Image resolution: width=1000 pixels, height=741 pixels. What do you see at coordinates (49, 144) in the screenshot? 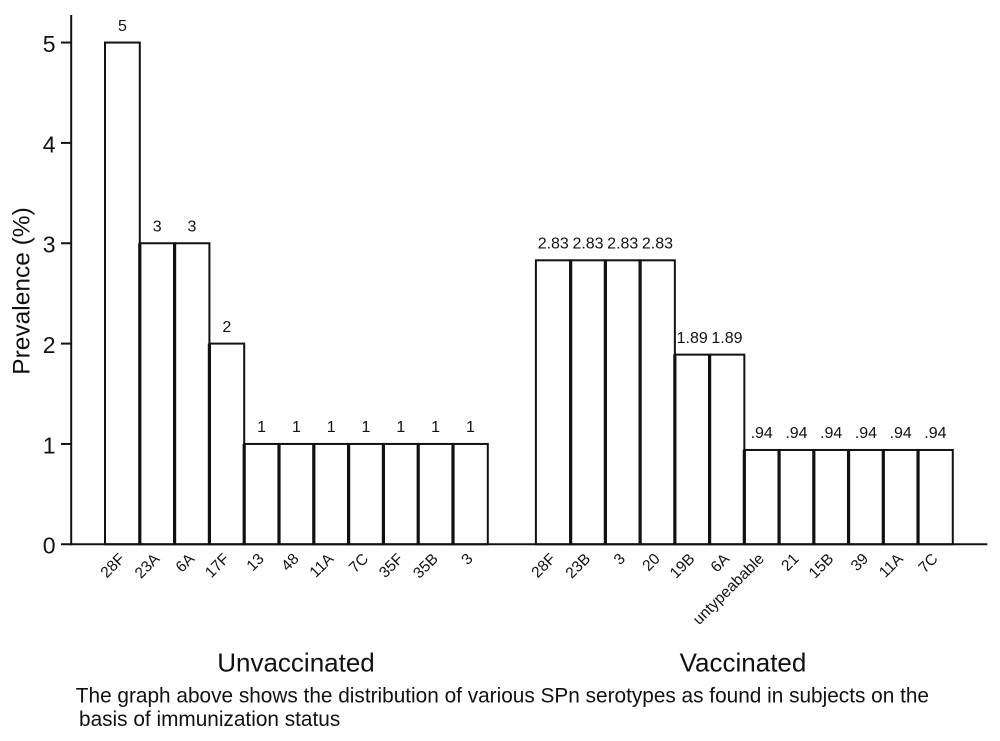
I see `svg-text: 4` at bounding box center [49, 144].